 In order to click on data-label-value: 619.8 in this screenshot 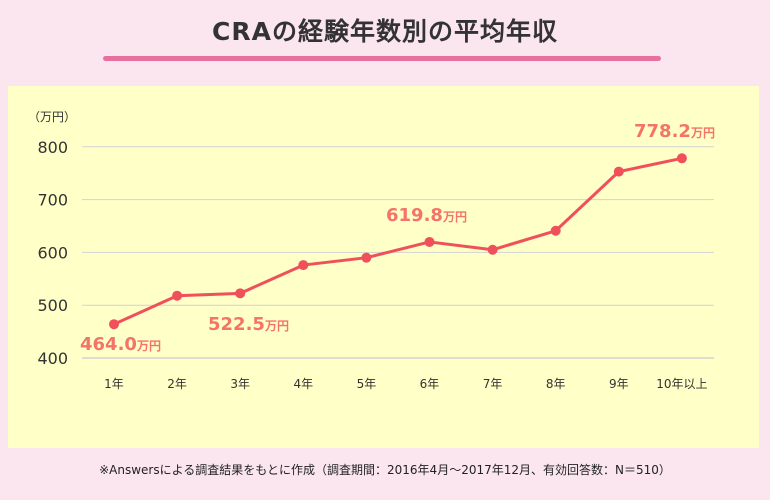, I will do `click(414, 215)`.